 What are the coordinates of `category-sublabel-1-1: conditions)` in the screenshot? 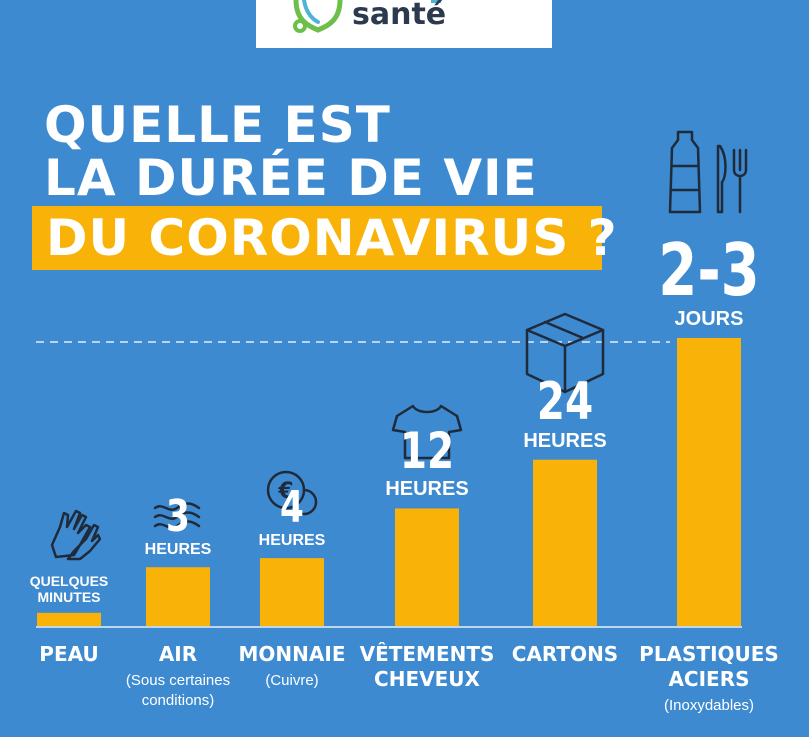 It's located at (178, 700).